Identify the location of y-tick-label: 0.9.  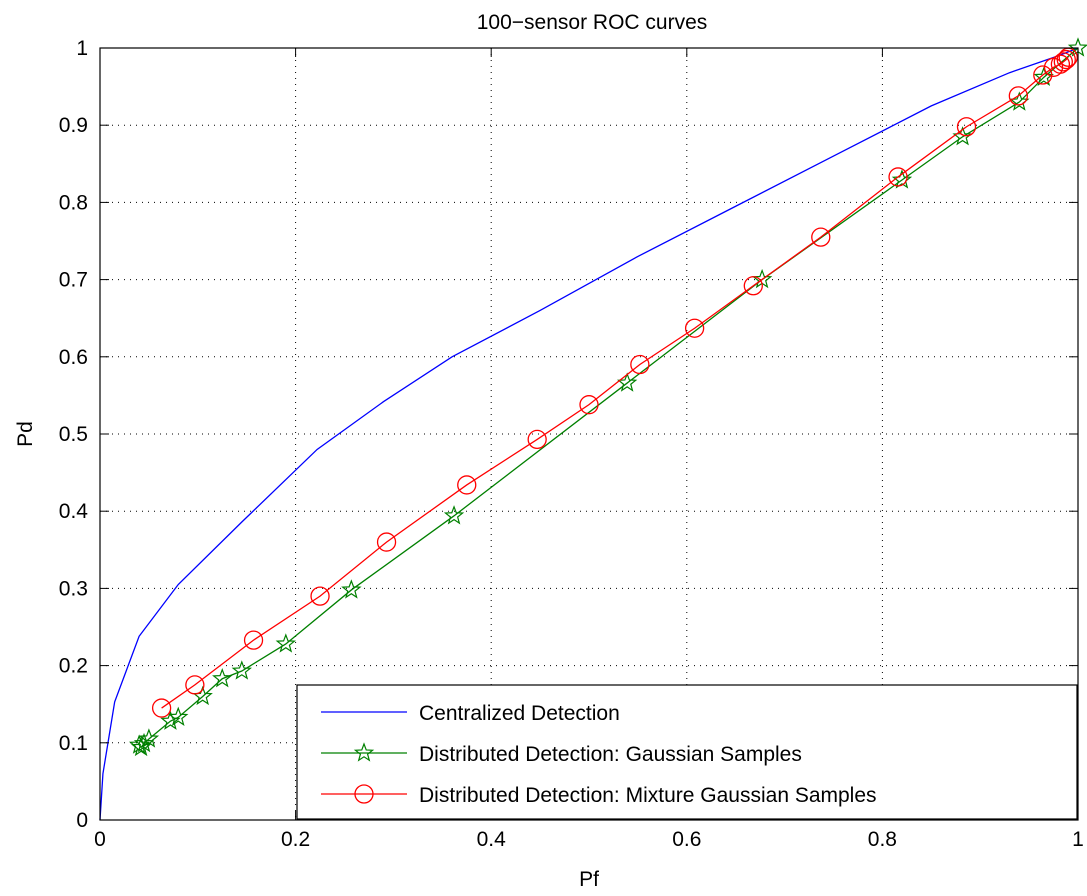
(73, 125).